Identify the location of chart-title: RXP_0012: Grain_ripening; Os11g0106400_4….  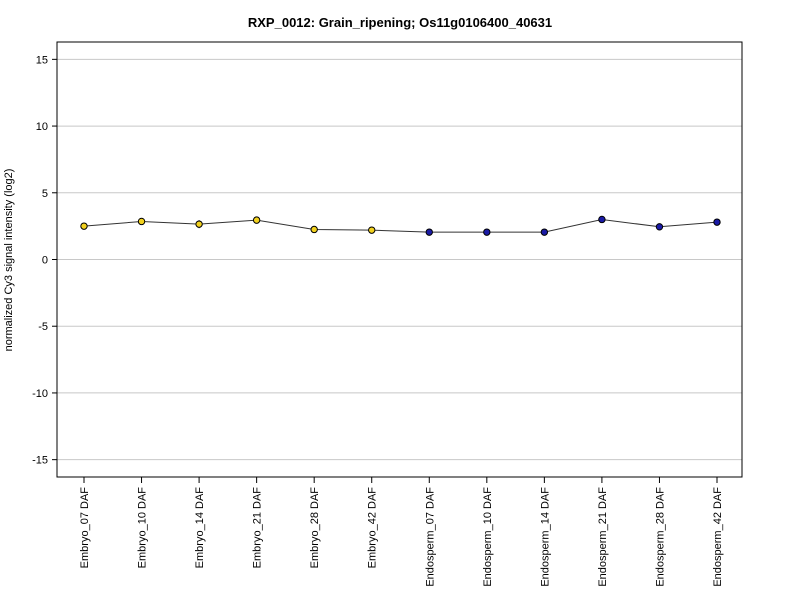
(400, 22).